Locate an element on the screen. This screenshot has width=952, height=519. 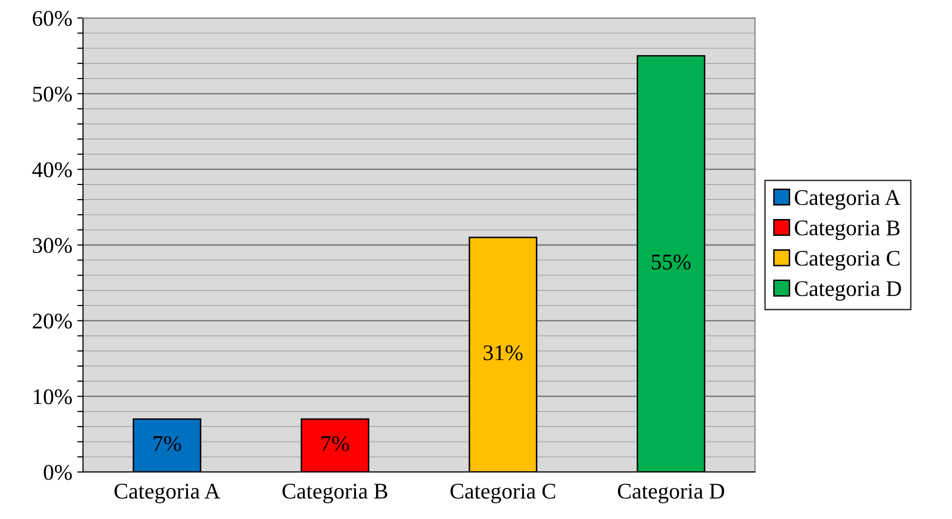
y-tick-label: 40% is located at coordinates (52, 170).